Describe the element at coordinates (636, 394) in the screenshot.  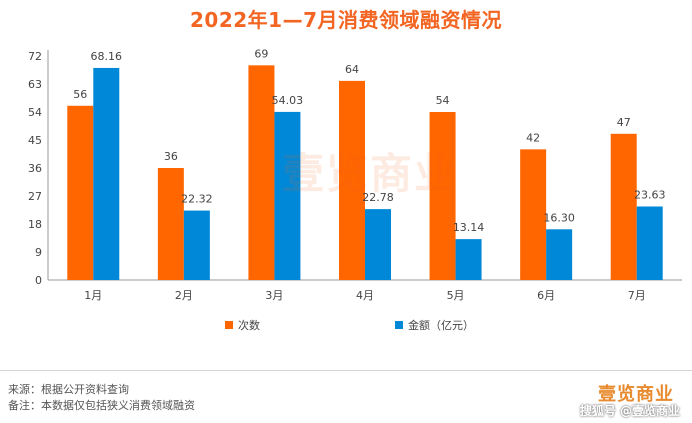
I see `brand-logo: 壹览商业` at that location.